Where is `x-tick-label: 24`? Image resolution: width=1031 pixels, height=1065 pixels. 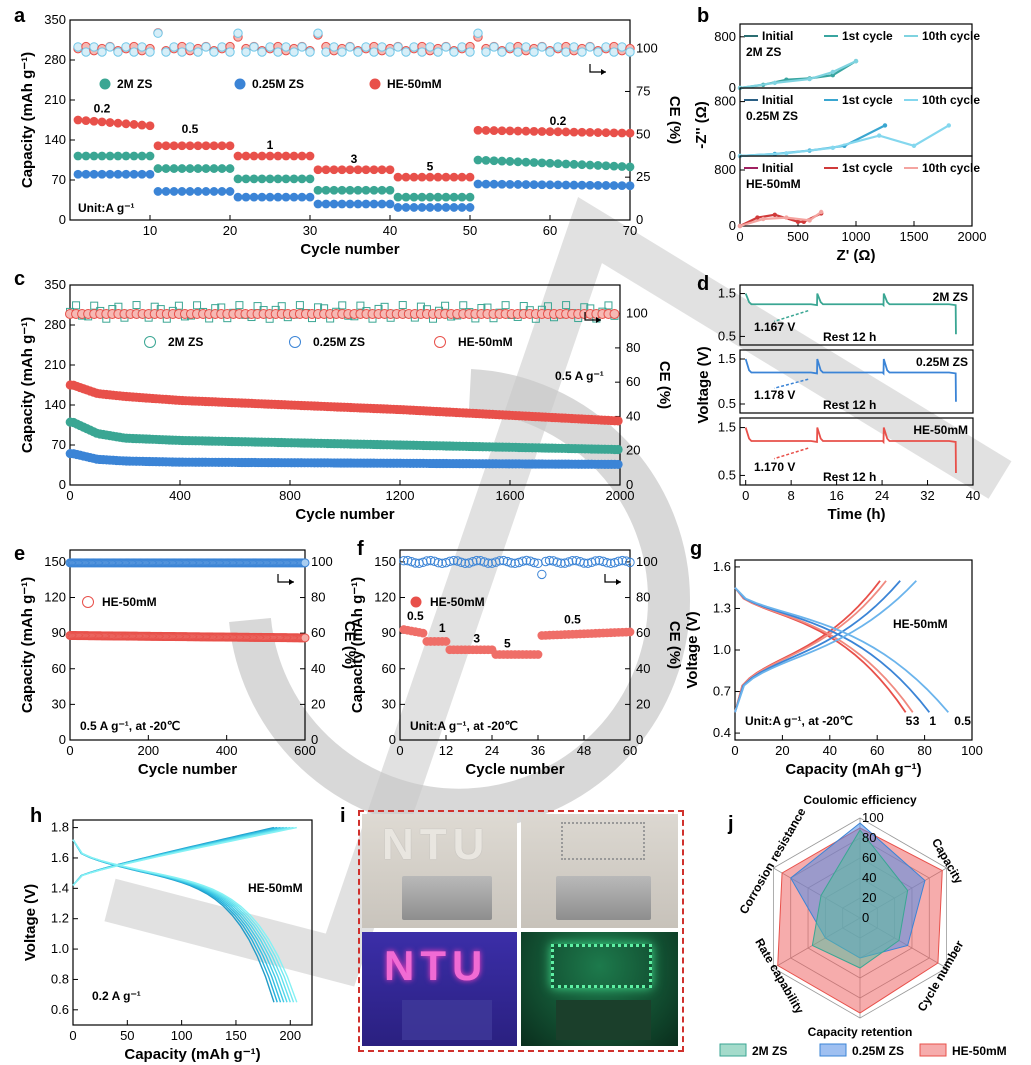
x-tick-label: 24 is located at coordinates (882, 495).